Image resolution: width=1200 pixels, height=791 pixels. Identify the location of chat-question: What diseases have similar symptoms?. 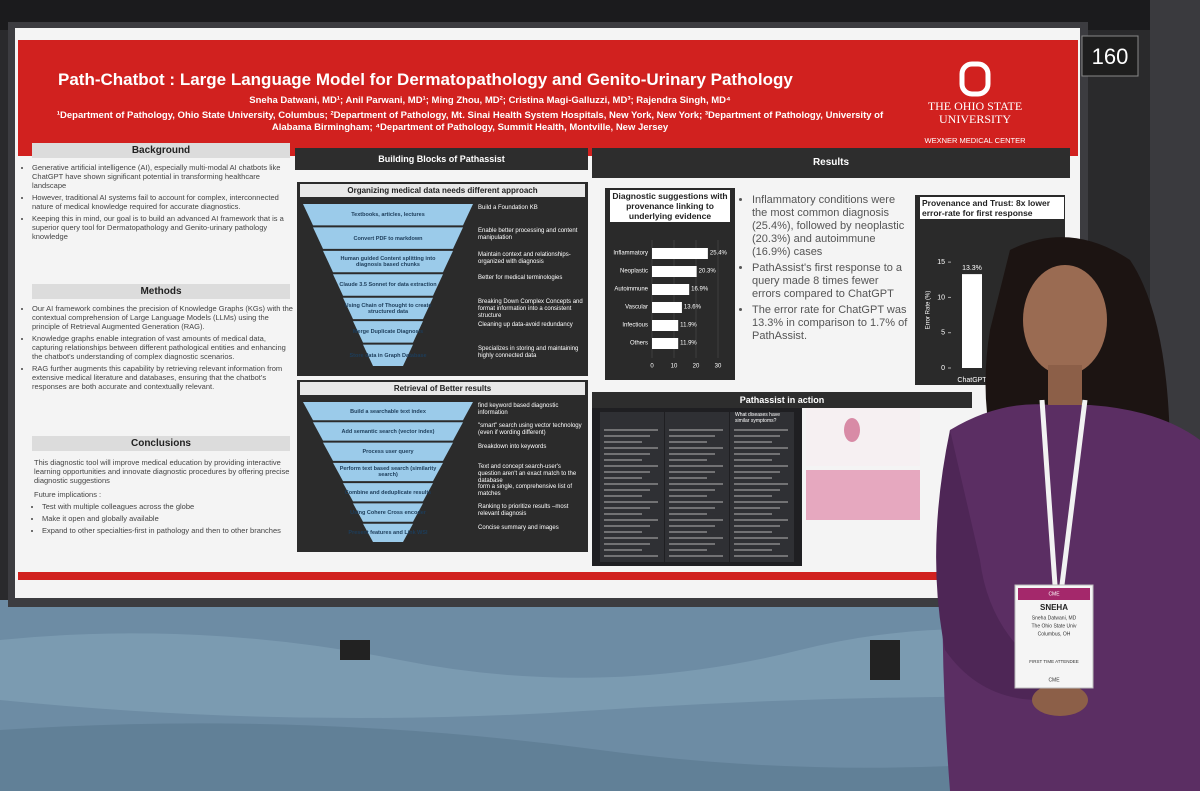
(758, 418).